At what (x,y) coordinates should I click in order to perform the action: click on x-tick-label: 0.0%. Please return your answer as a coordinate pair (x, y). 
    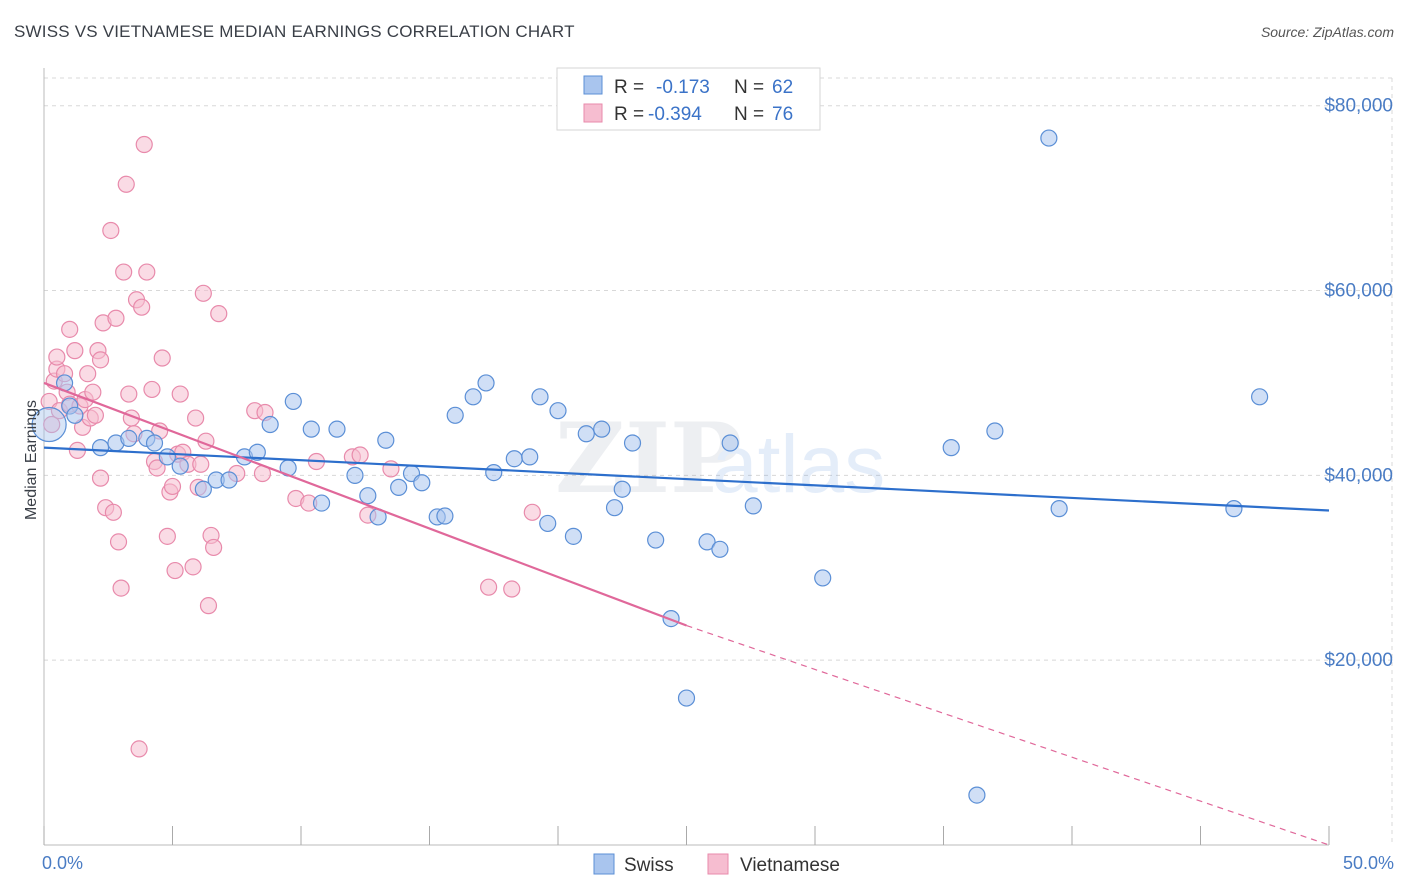
    Looking at the image, I should click on (62, 863).